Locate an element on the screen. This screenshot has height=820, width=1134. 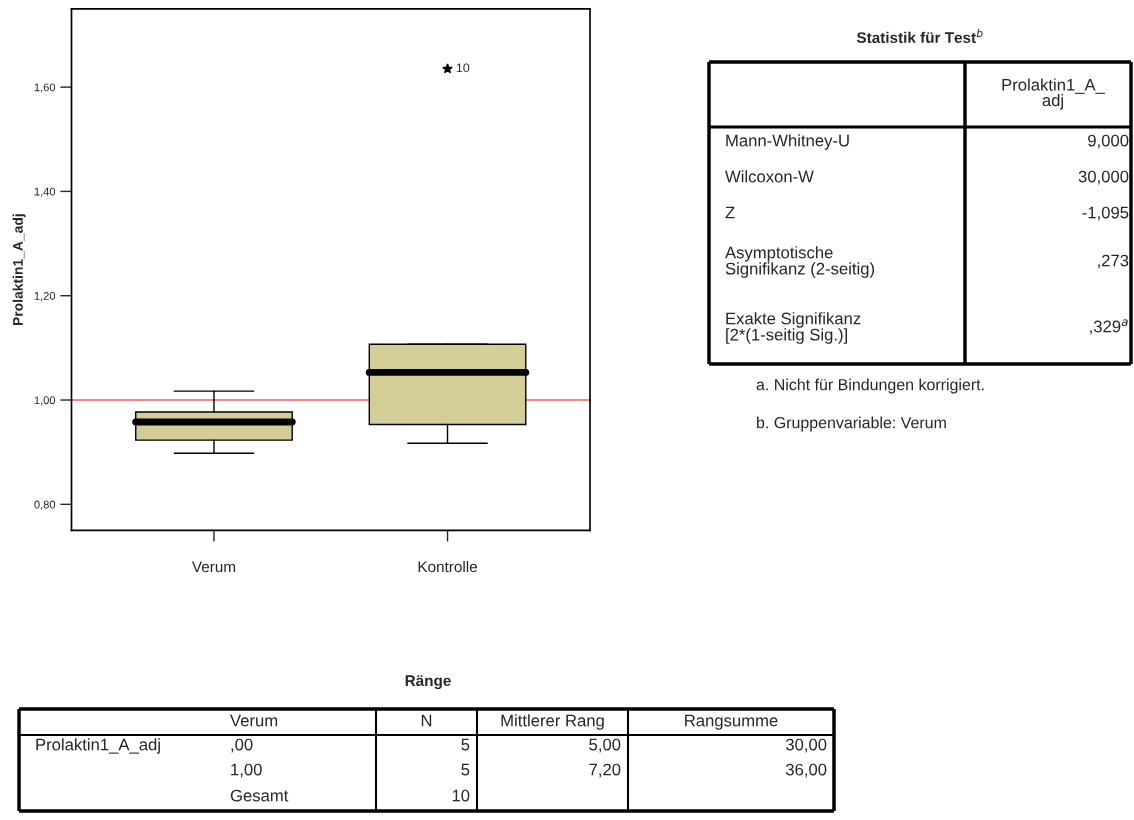
x-tick-label: Kontrolle is located at coordinates (447, 566).